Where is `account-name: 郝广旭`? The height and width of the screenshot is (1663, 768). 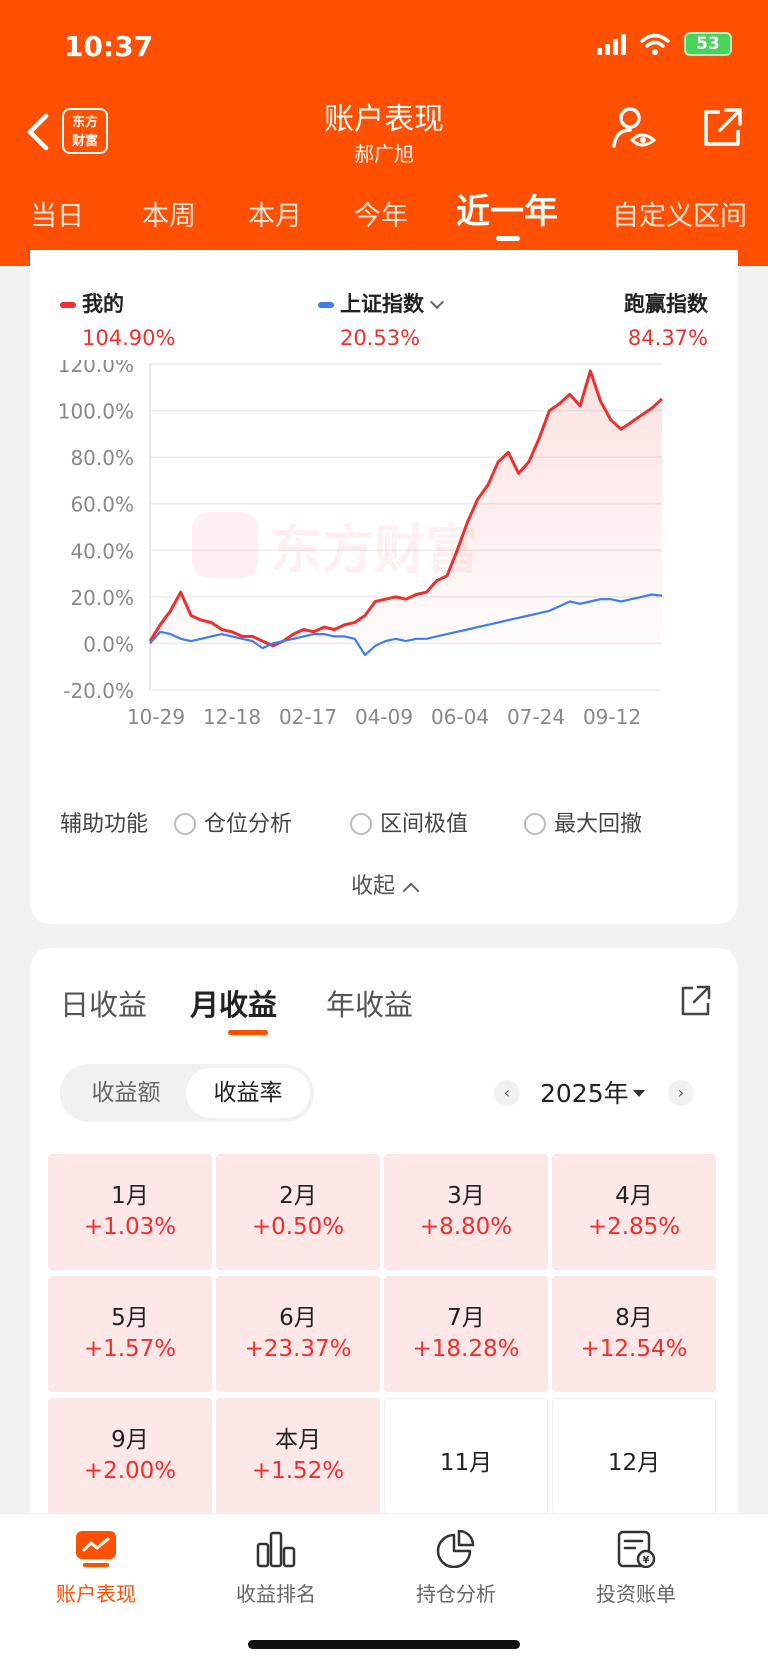 account-name: 郝广旭 is located at coordinates (384, 154).